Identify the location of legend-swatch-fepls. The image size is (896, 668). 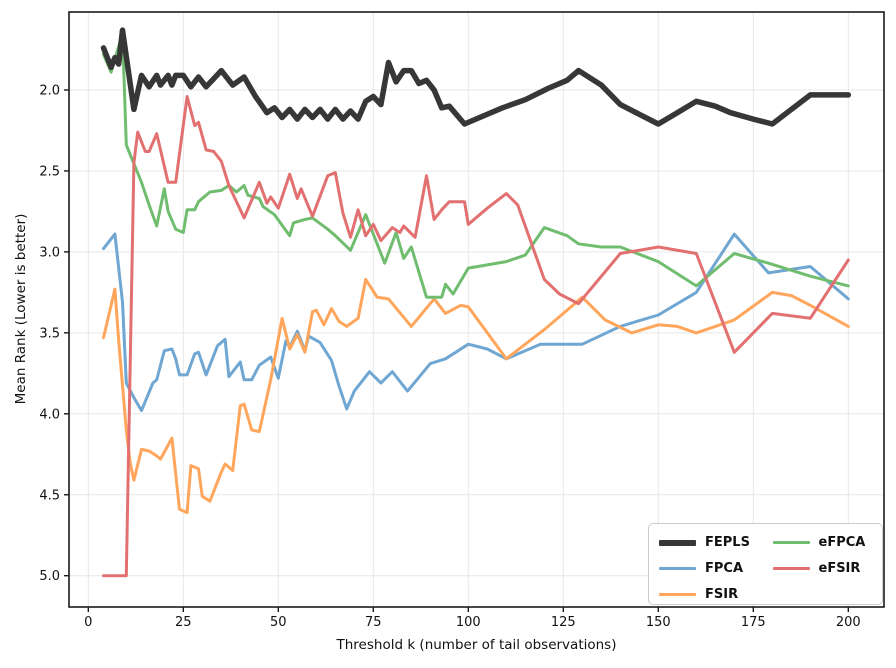
(677, 542).